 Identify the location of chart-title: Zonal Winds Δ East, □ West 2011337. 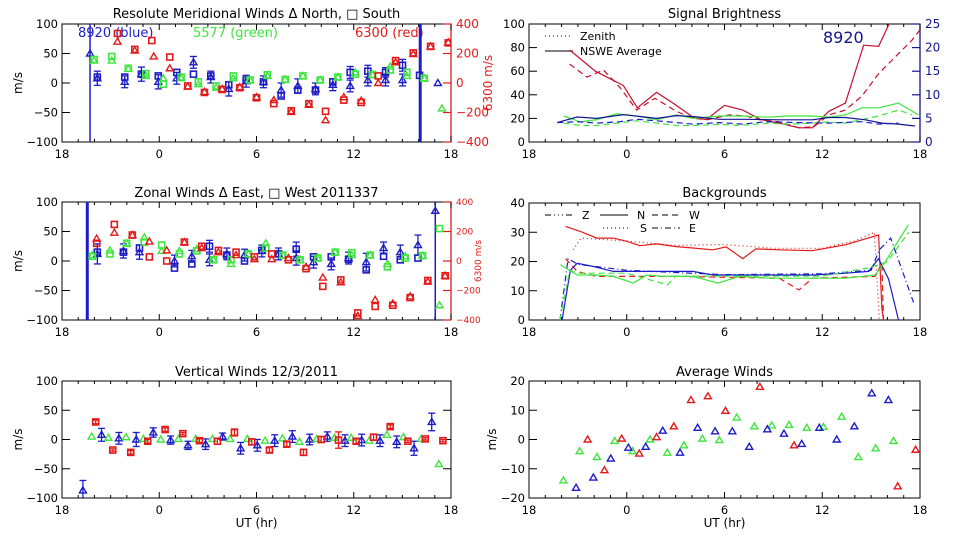
(256, 193).